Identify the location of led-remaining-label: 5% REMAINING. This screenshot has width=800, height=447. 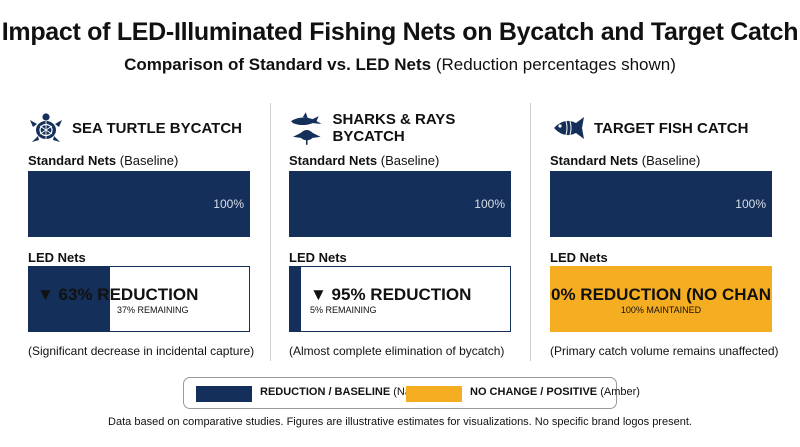
(343, 310).